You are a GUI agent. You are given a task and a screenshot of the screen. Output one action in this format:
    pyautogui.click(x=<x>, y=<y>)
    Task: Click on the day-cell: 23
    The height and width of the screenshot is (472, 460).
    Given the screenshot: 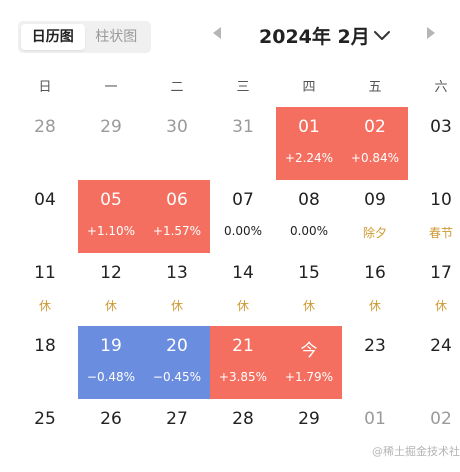 What is the action you would take?
    pyautogui.click(x=375, y=362)
    